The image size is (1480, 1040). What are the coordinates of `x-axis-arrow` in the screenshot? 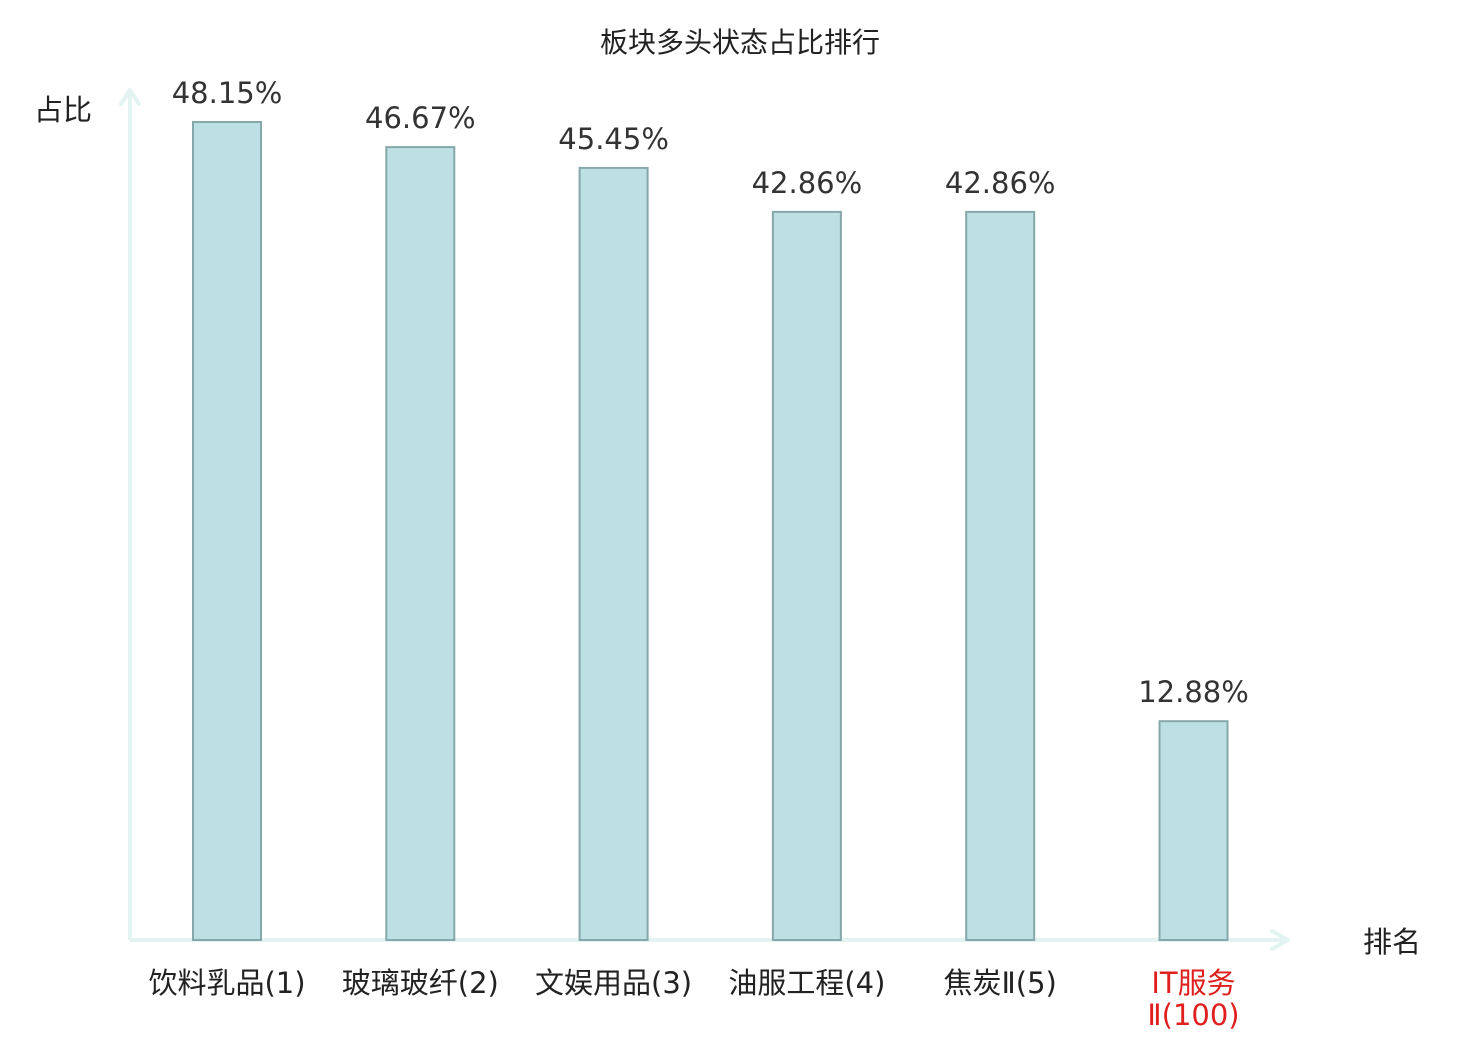 It's located at (1280, 940).